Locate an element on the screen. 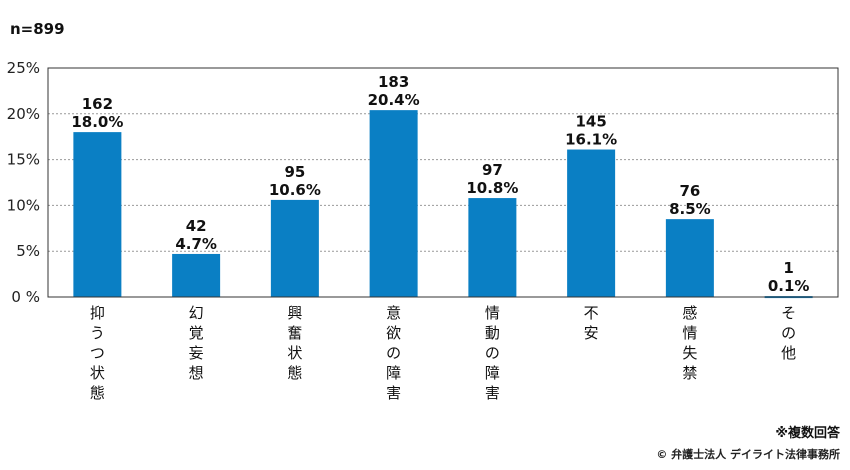 The width and height of the screenshot is (850, 470). data-label-count: 145 is located at coordinates (590, 122).